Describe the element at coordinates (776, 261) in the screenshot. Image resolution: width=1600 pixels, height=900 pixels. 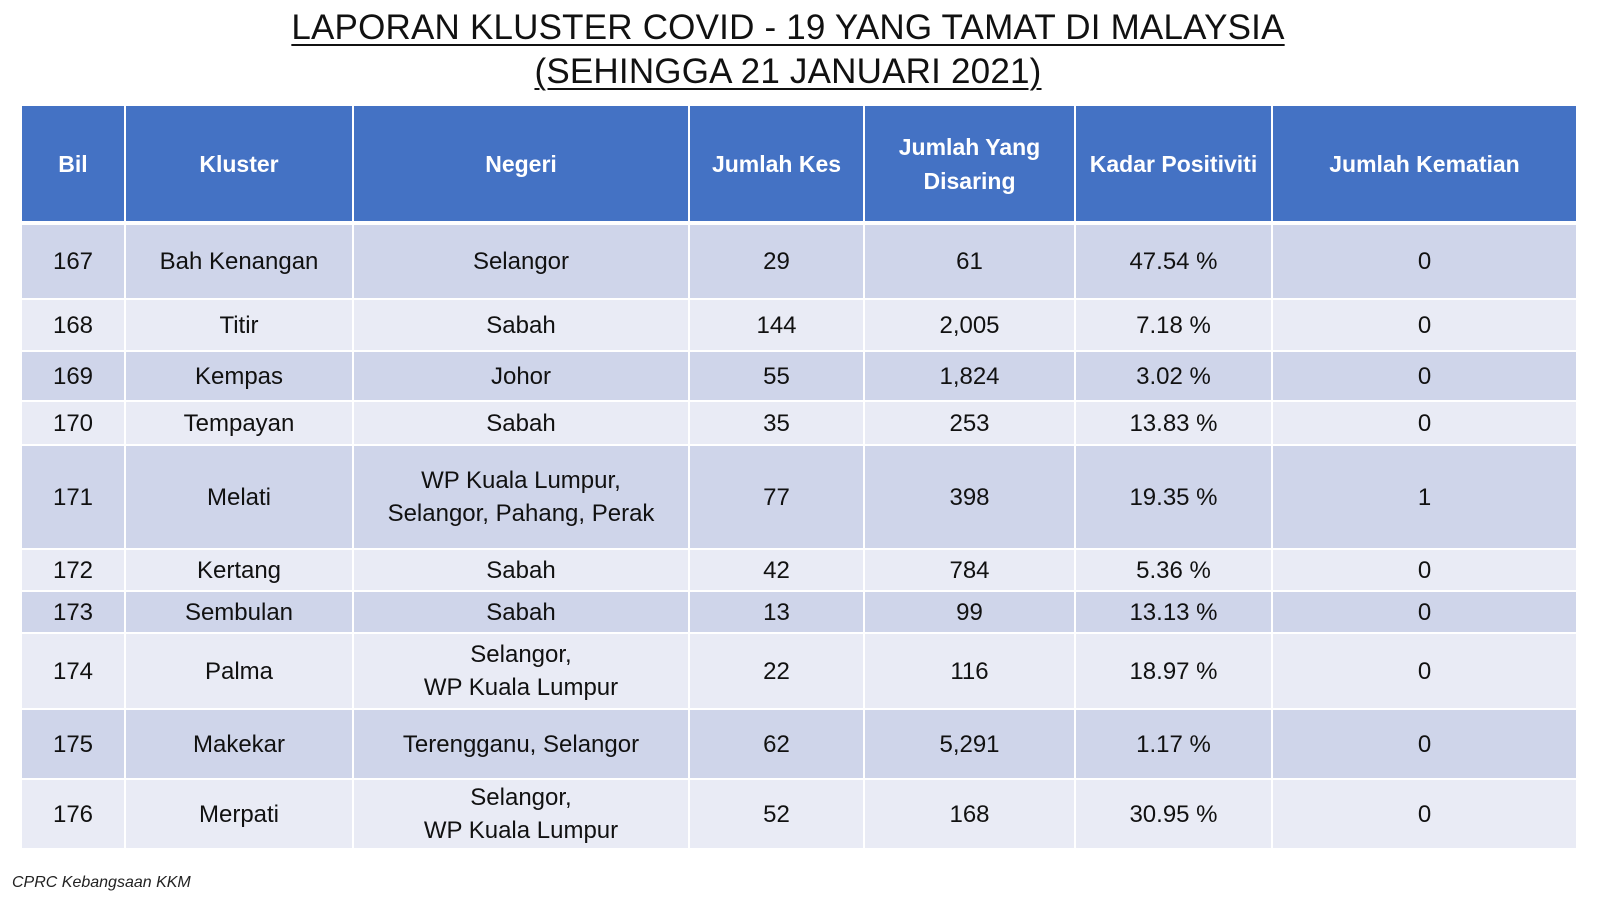
I see `cell-jumlah-kes: 29` at that location.